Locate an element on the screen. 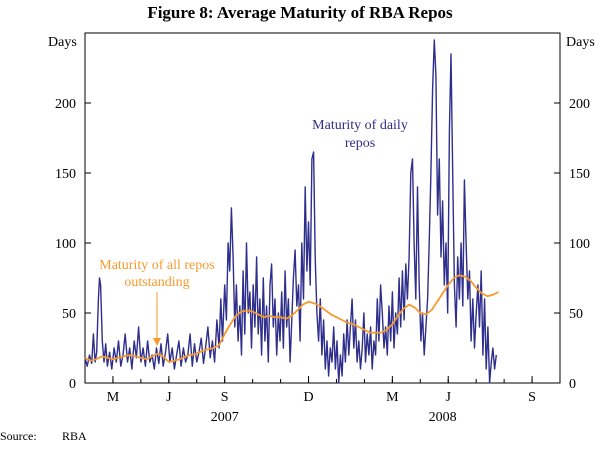 The image size is (600, 451). x-axis-ticks: M J S D M J S 2007 2008 is located at coordinates (321, 400).